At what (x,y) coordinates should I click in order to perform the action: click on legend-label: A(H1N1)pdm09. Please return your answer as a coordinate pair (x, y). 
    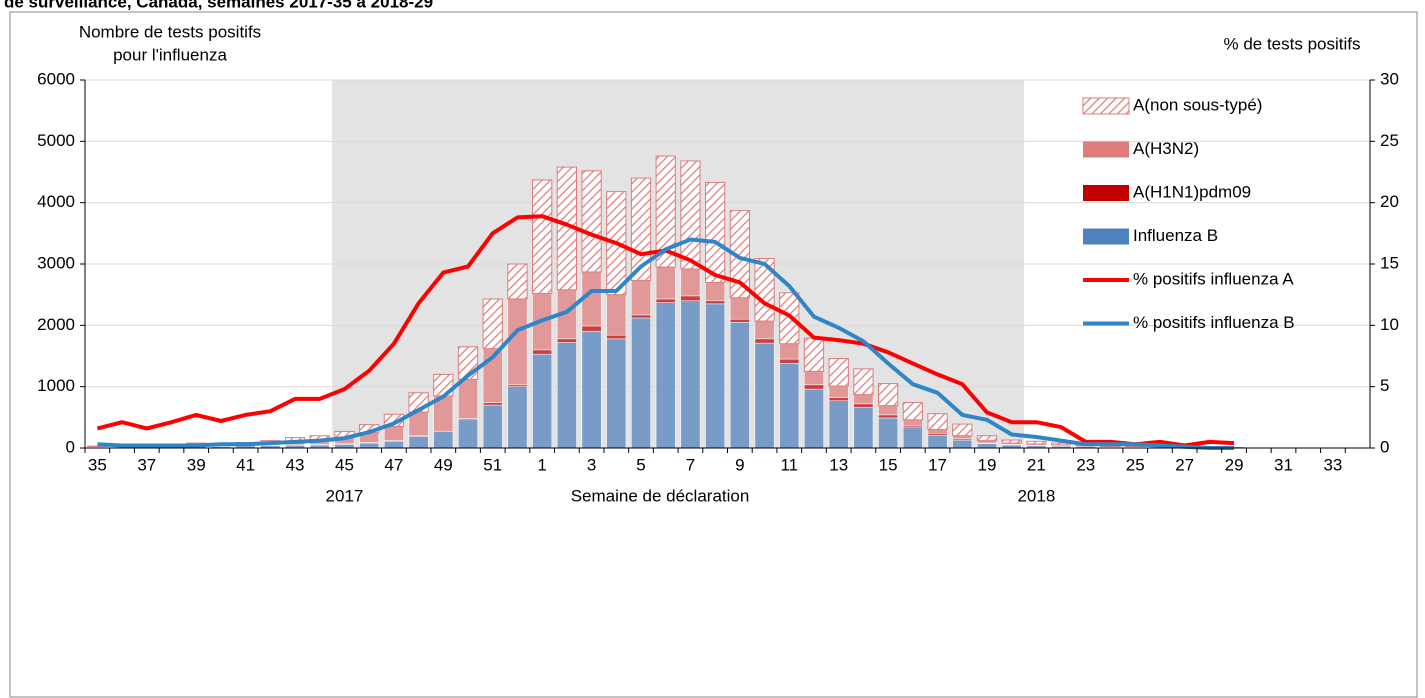
    Looking at the image, I should click on (1192, 191).